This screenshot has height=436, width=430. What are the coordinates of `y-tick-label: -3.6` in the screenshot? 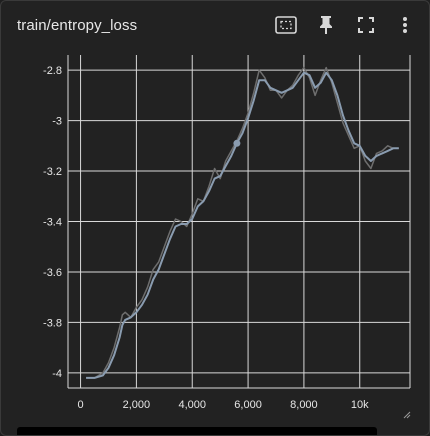 It's located at (52, 273).